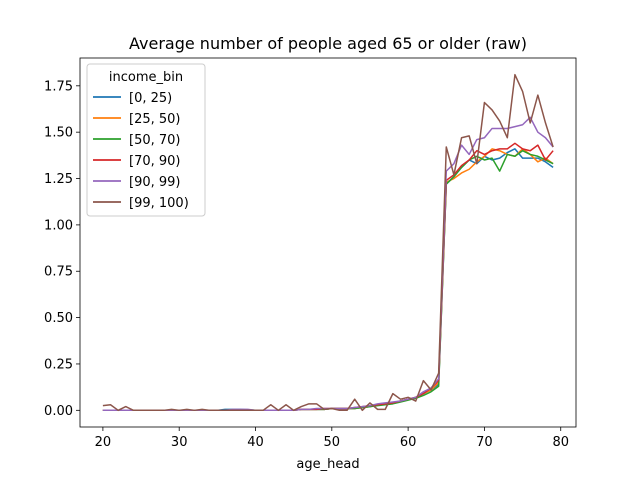 The image size is (640, 480). What do you see at coordinates (179, 442) in the screenshot?
I see `x-tick-label: 30` at bounding box center [179, 442].